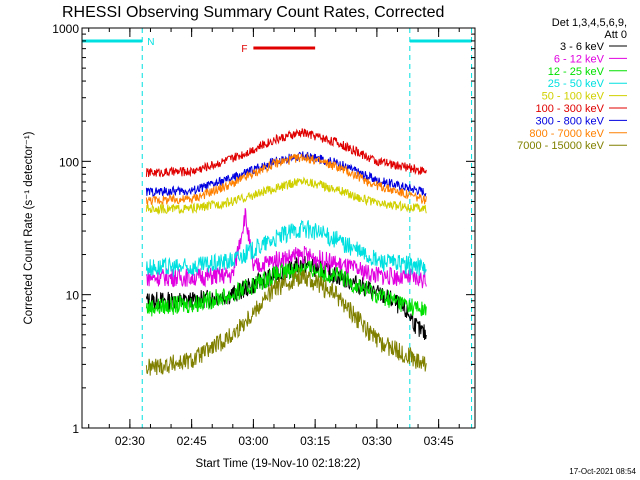 Image resolution: width=640 pixels, height=480 pixels. What do you see at coordinates (570, 109) in the screenshot?
I see `legend-label: 100 - 300 keV` at bounding box center [570, 109].